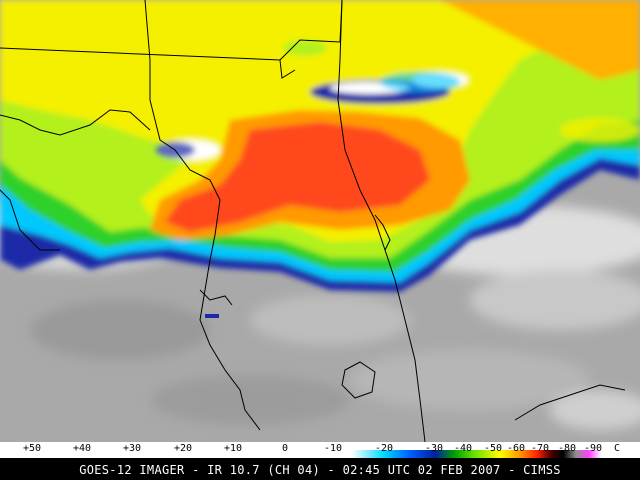  Describe the element at coordinates (540, 448) in the screenshot. I see `tick-label: -70` at that location.